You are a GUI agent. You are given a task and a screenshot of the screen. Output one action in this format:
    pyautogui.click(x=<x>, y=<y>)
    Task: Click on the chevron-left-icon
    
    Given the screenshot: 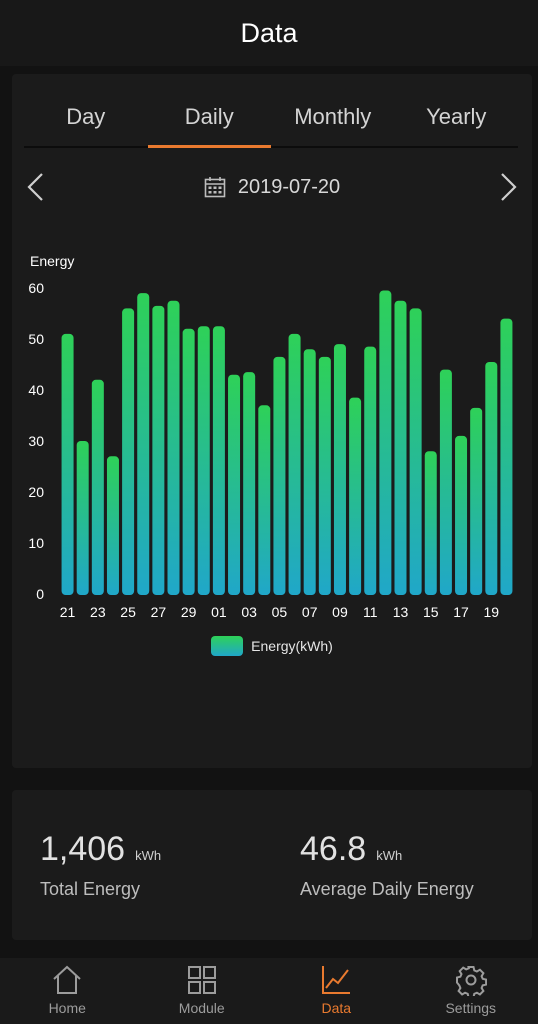 What is the action you would take?
    pyautogui.click(x=37, y=187)
    